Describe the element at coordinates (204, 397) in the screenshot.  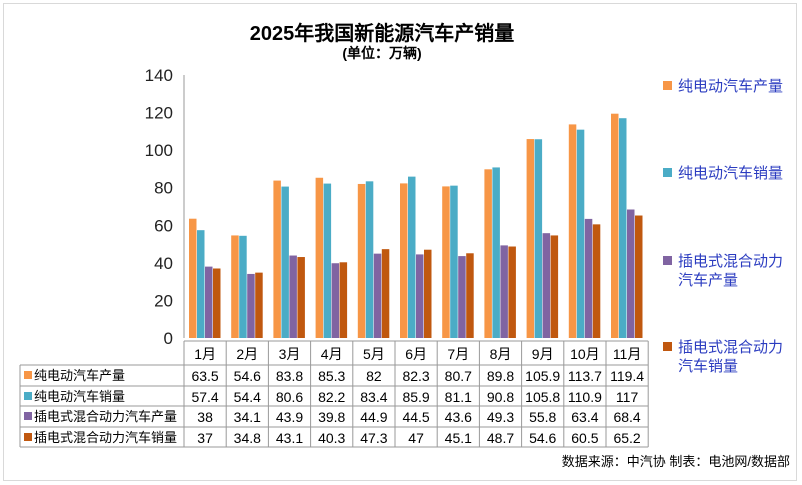
I see `table-value: 57.4` at that location.